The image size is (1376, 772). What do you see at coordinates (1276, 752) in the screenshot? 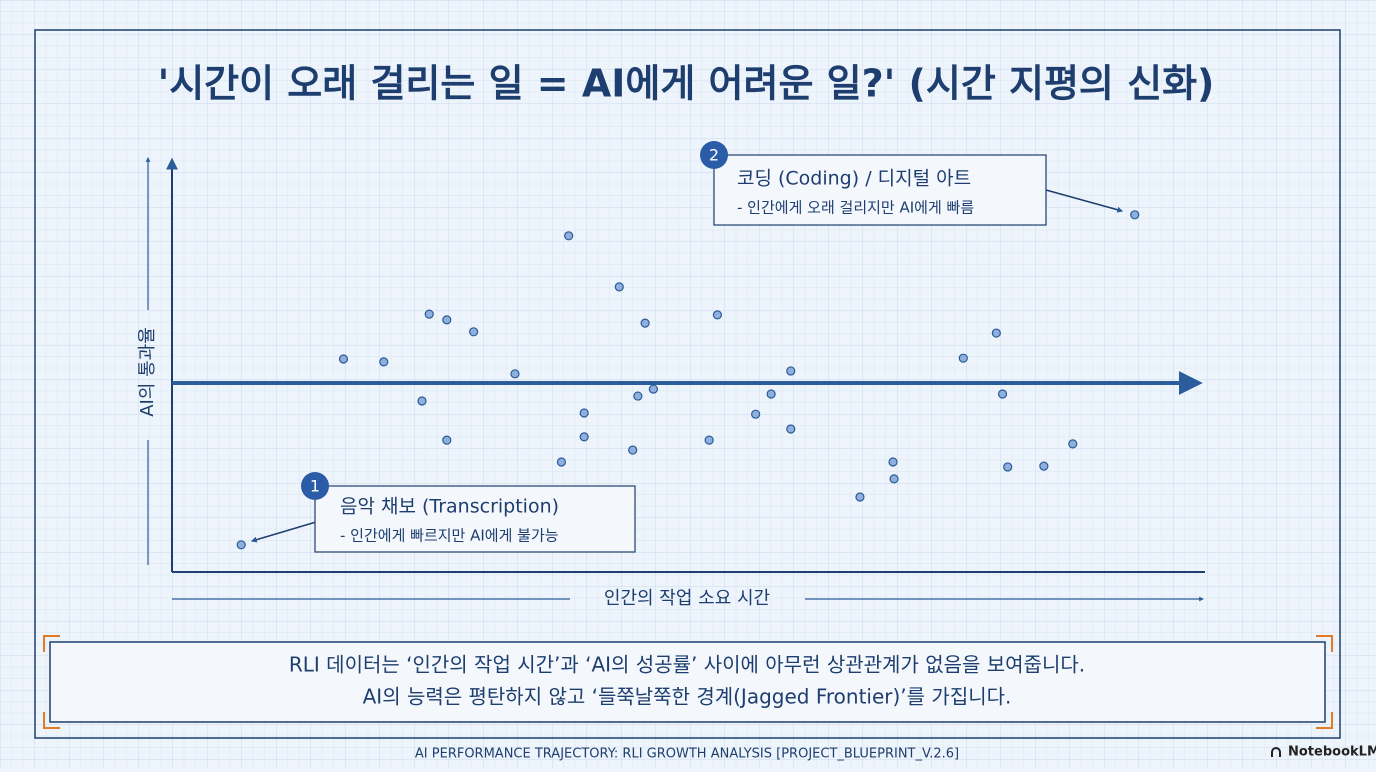
I see `brand-icon` at bounding box center [1276, 752].